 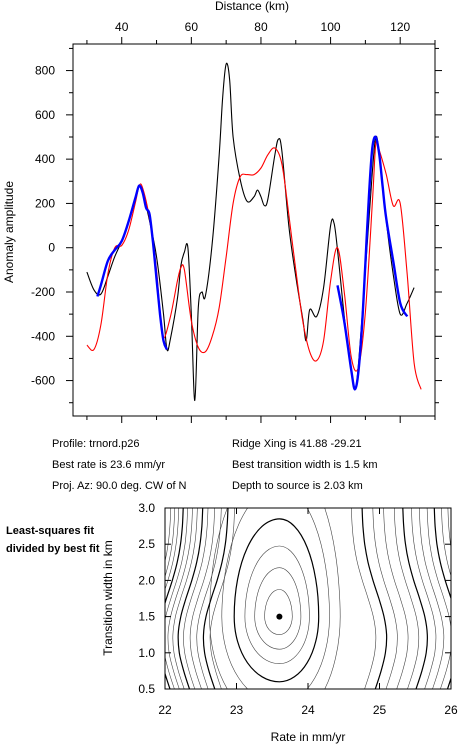 I want to click on top-x-axis-label: Distance (km), so click(x=252, y=6).